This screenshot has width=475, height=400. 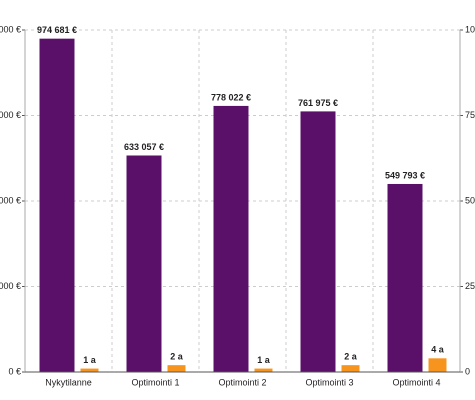 What do you see at coordinates (10, 200) in the screenshot?
I see `y-tick-label: 500 000 €` at bounding box center [10, 200].